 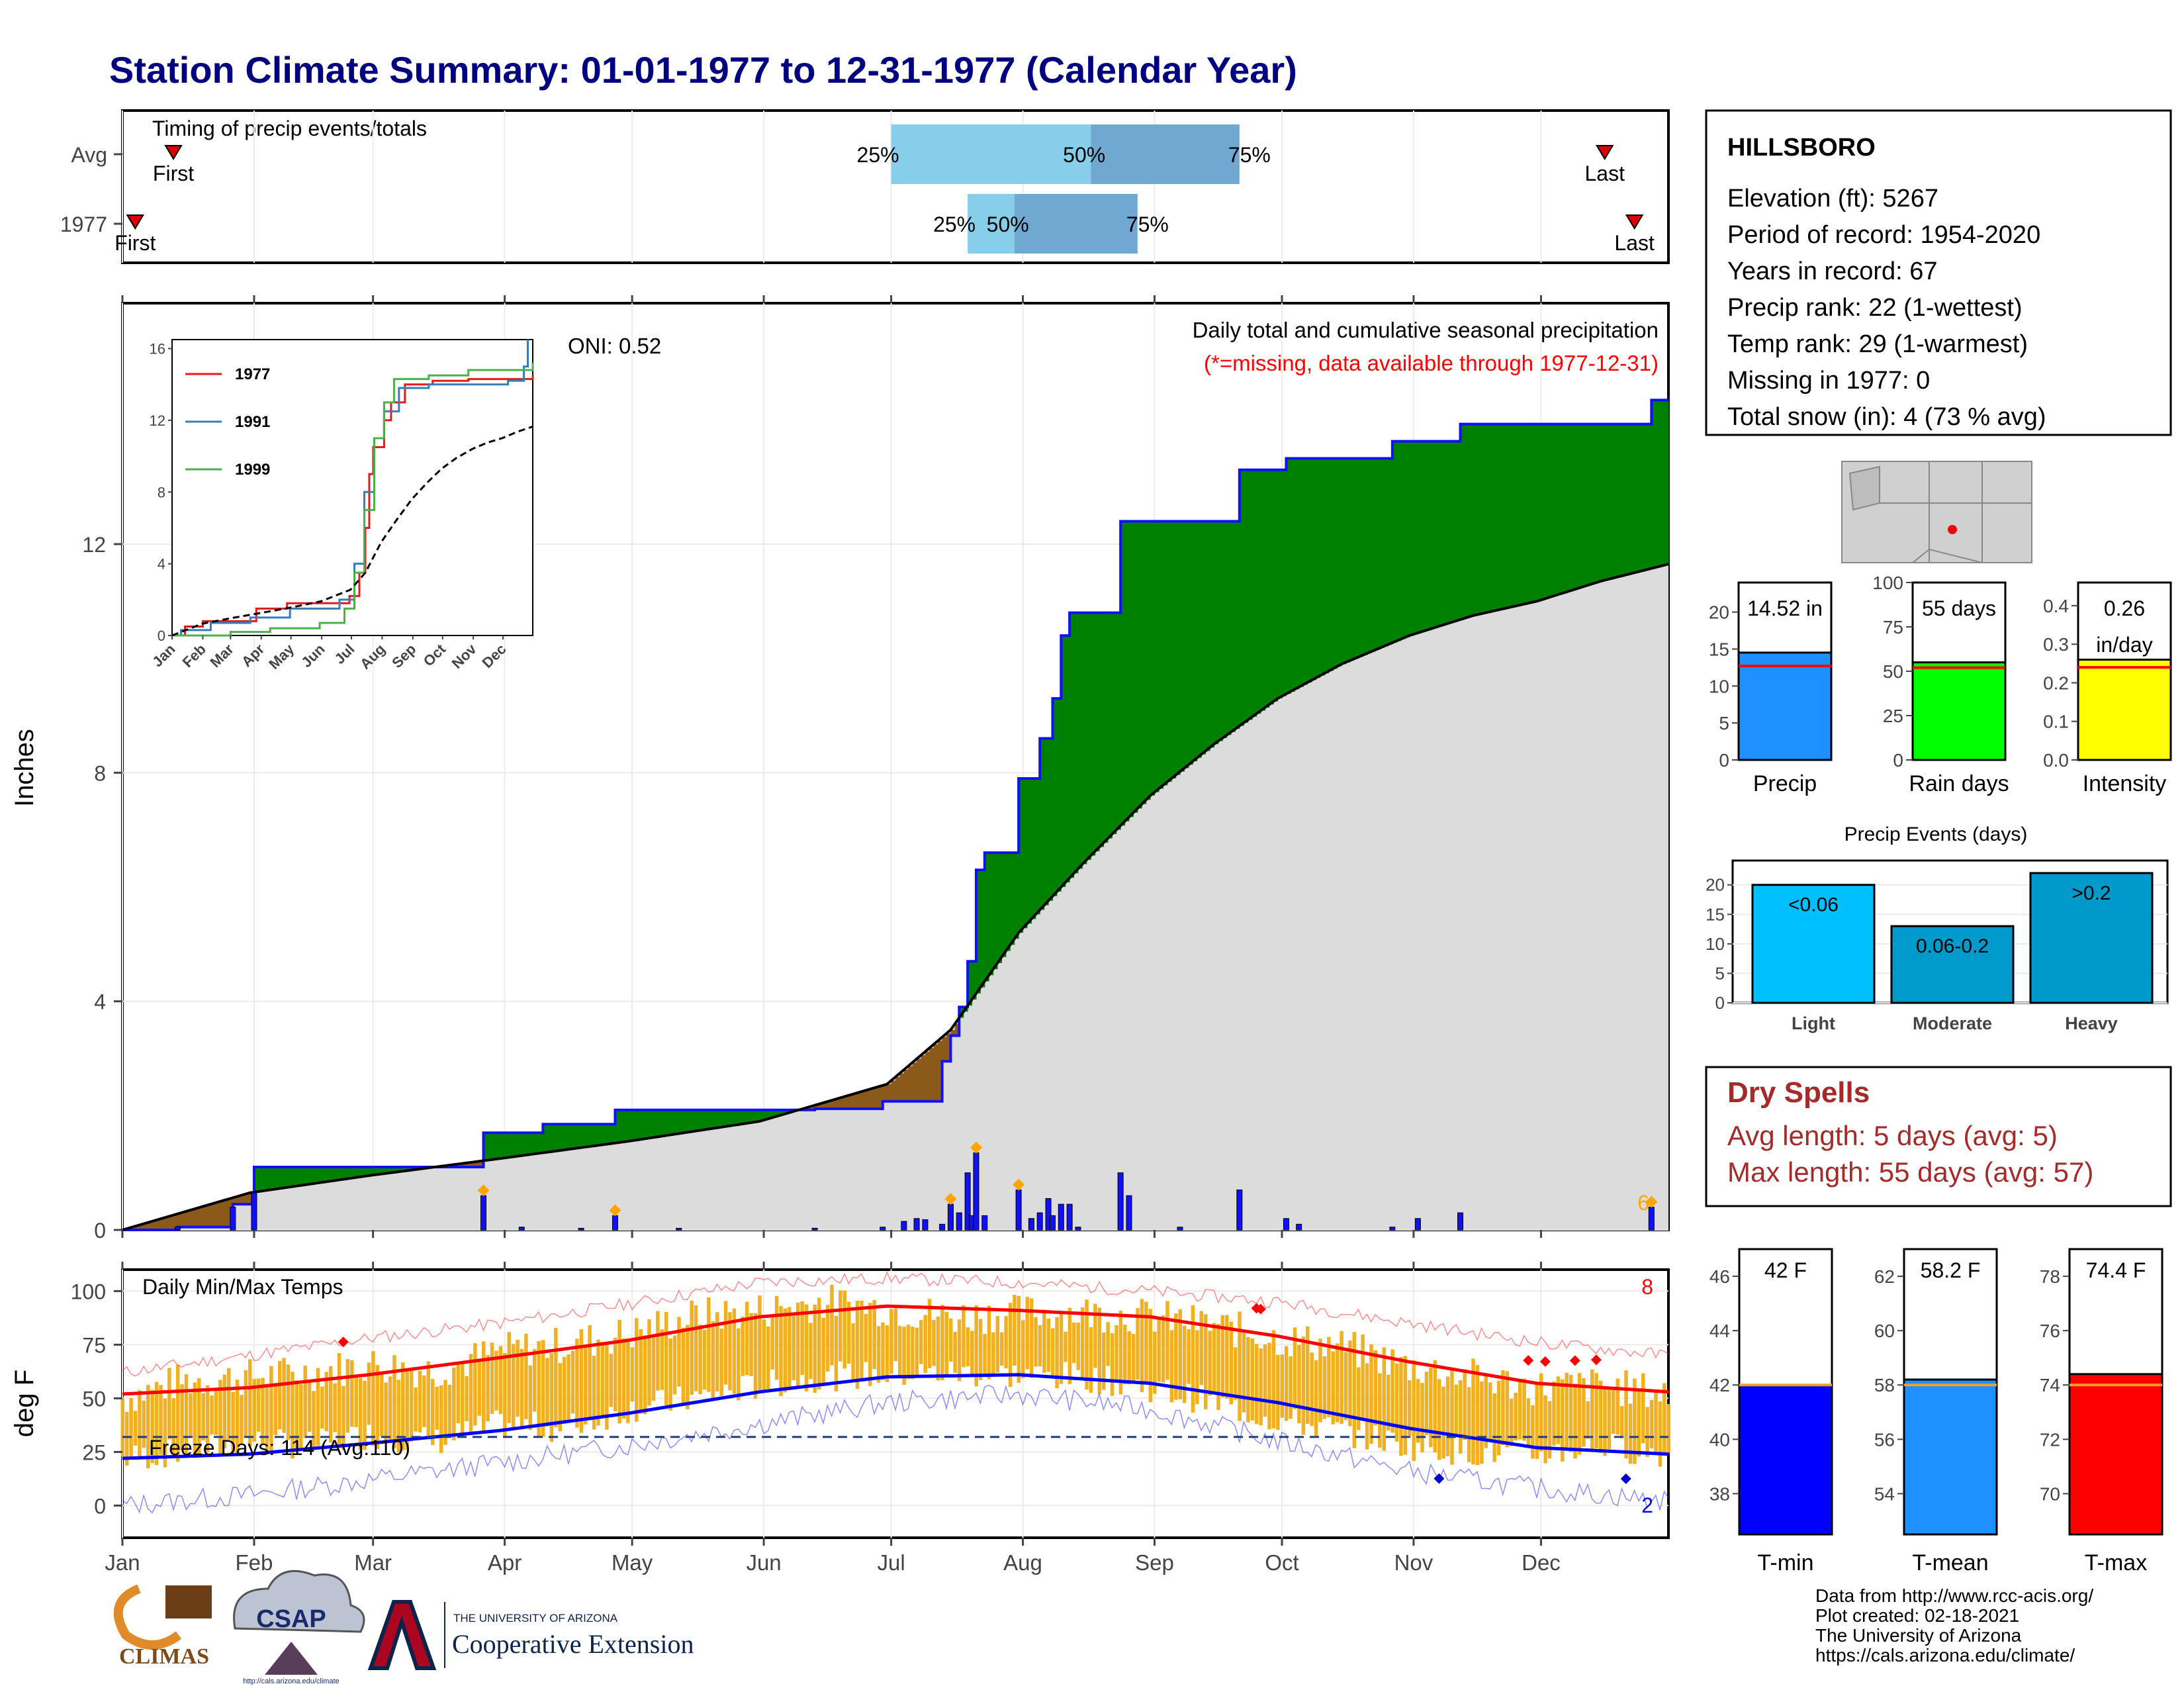 I want to click on climas-logo-block, so click(x=188, y=1601).